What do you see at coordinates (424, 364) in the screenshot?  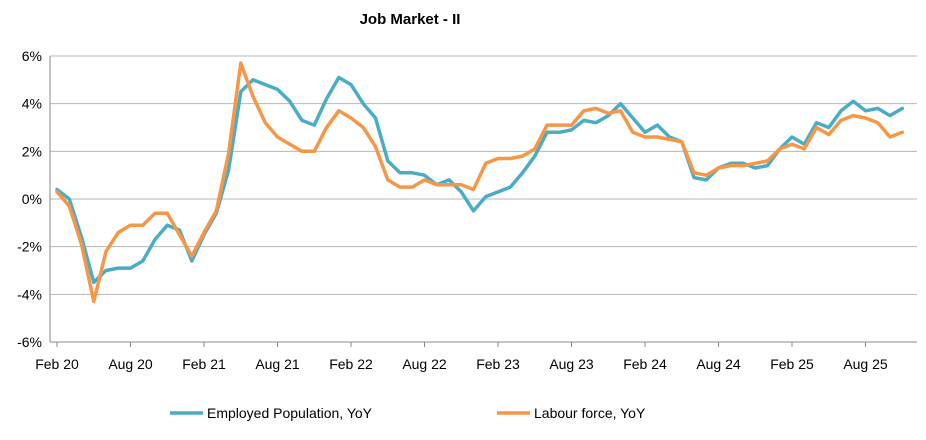 I see `x-tick-label: Aug 22` at bounding box center [424, 364].